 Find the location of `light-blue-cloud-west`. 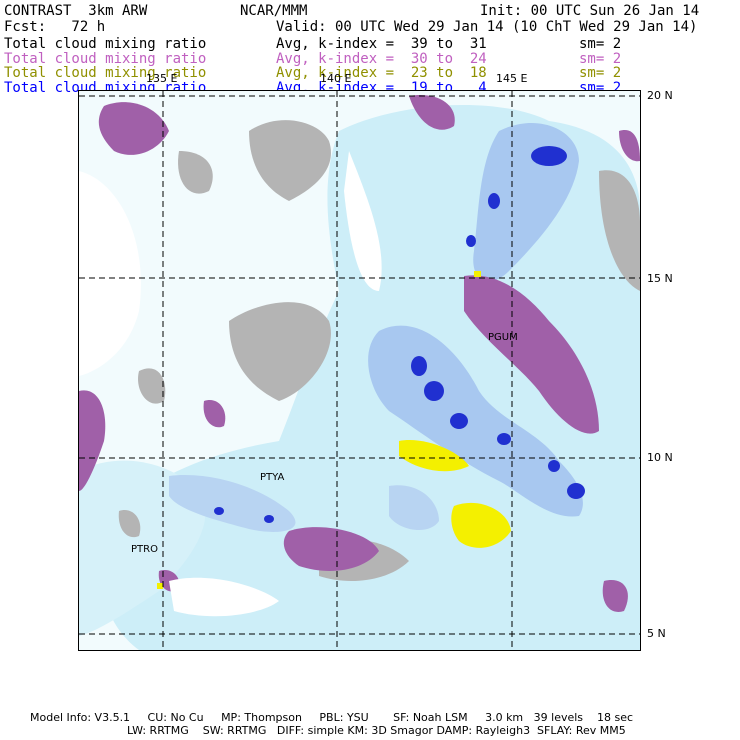

light-blue-cloud-west is located at coordinates (142, 548).